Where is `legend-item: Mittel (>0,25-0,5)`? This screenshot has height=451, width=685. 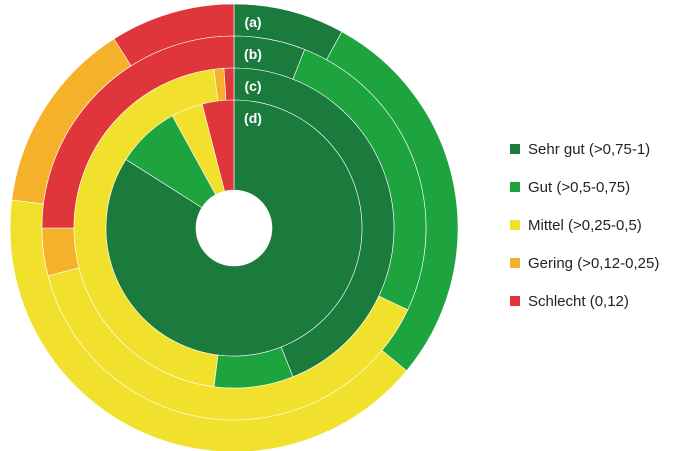 legend-item: Mittel (>0,25-0,5) is located at coordinates (595, 225).